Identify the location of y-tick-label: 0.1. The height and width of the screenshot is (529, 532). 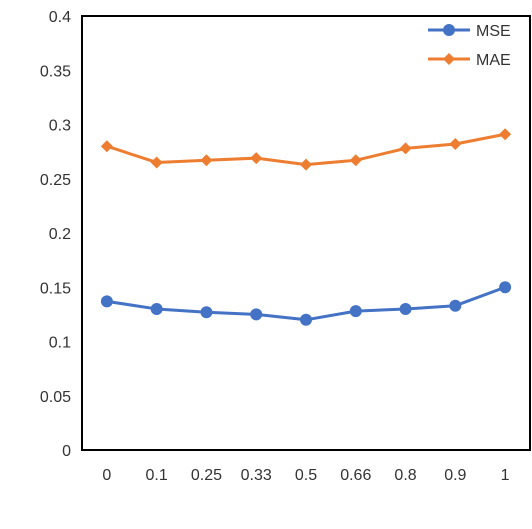
(60, 343).